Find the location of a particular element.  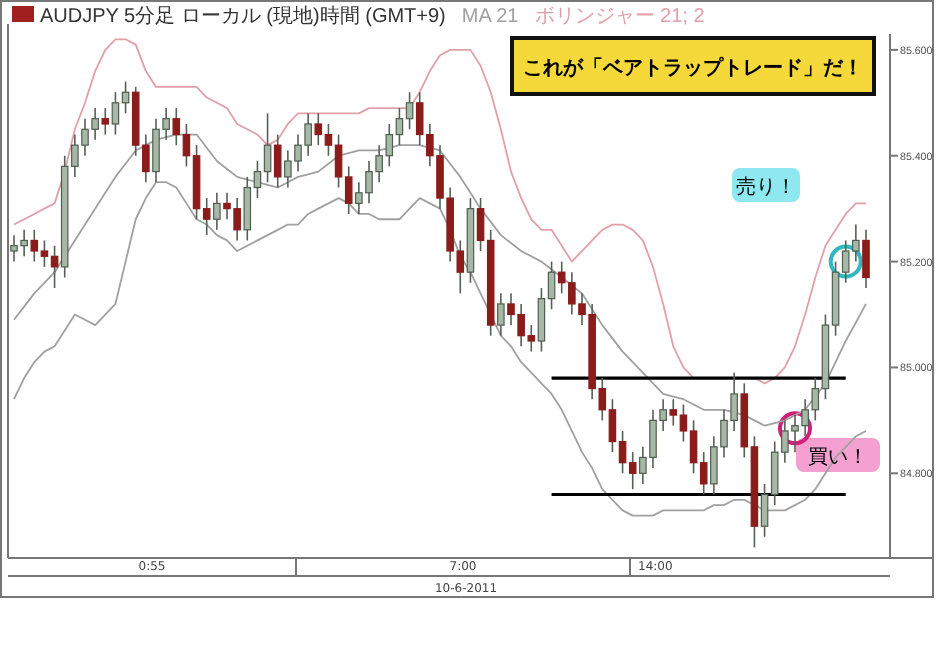

chart-title: AUDJPY 5分足 ローカル (現地)時間 (GMT+9) is located at coordinates (243, 16).